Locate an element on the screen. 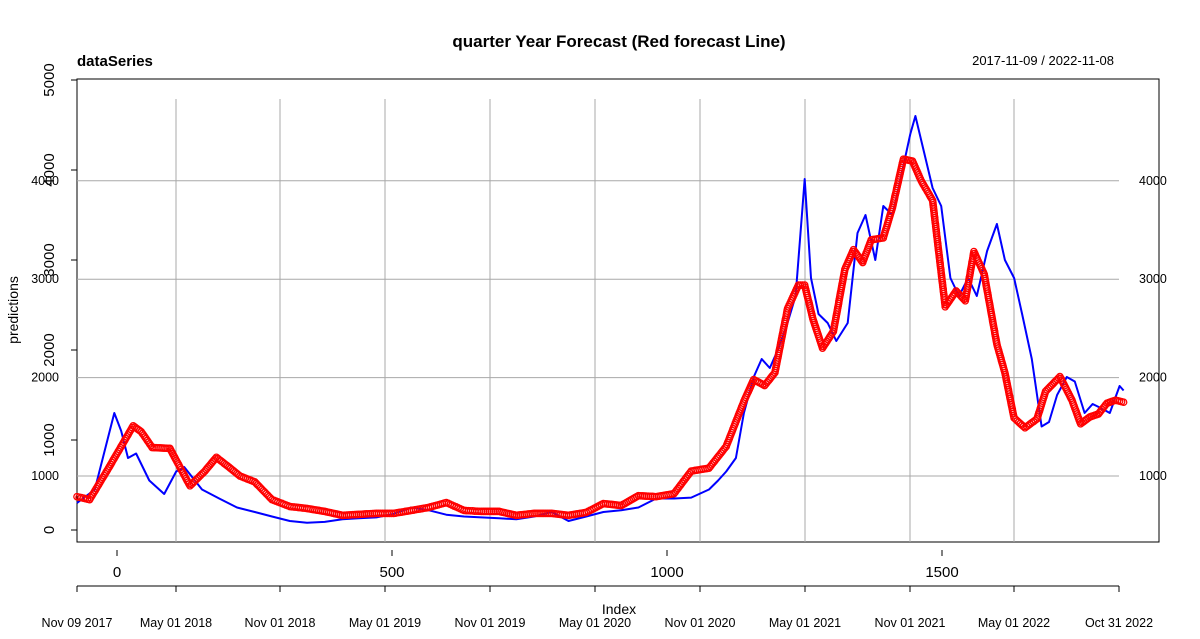  x-date-tick-label: May 01 2018 is located at coordinates (176, 623).